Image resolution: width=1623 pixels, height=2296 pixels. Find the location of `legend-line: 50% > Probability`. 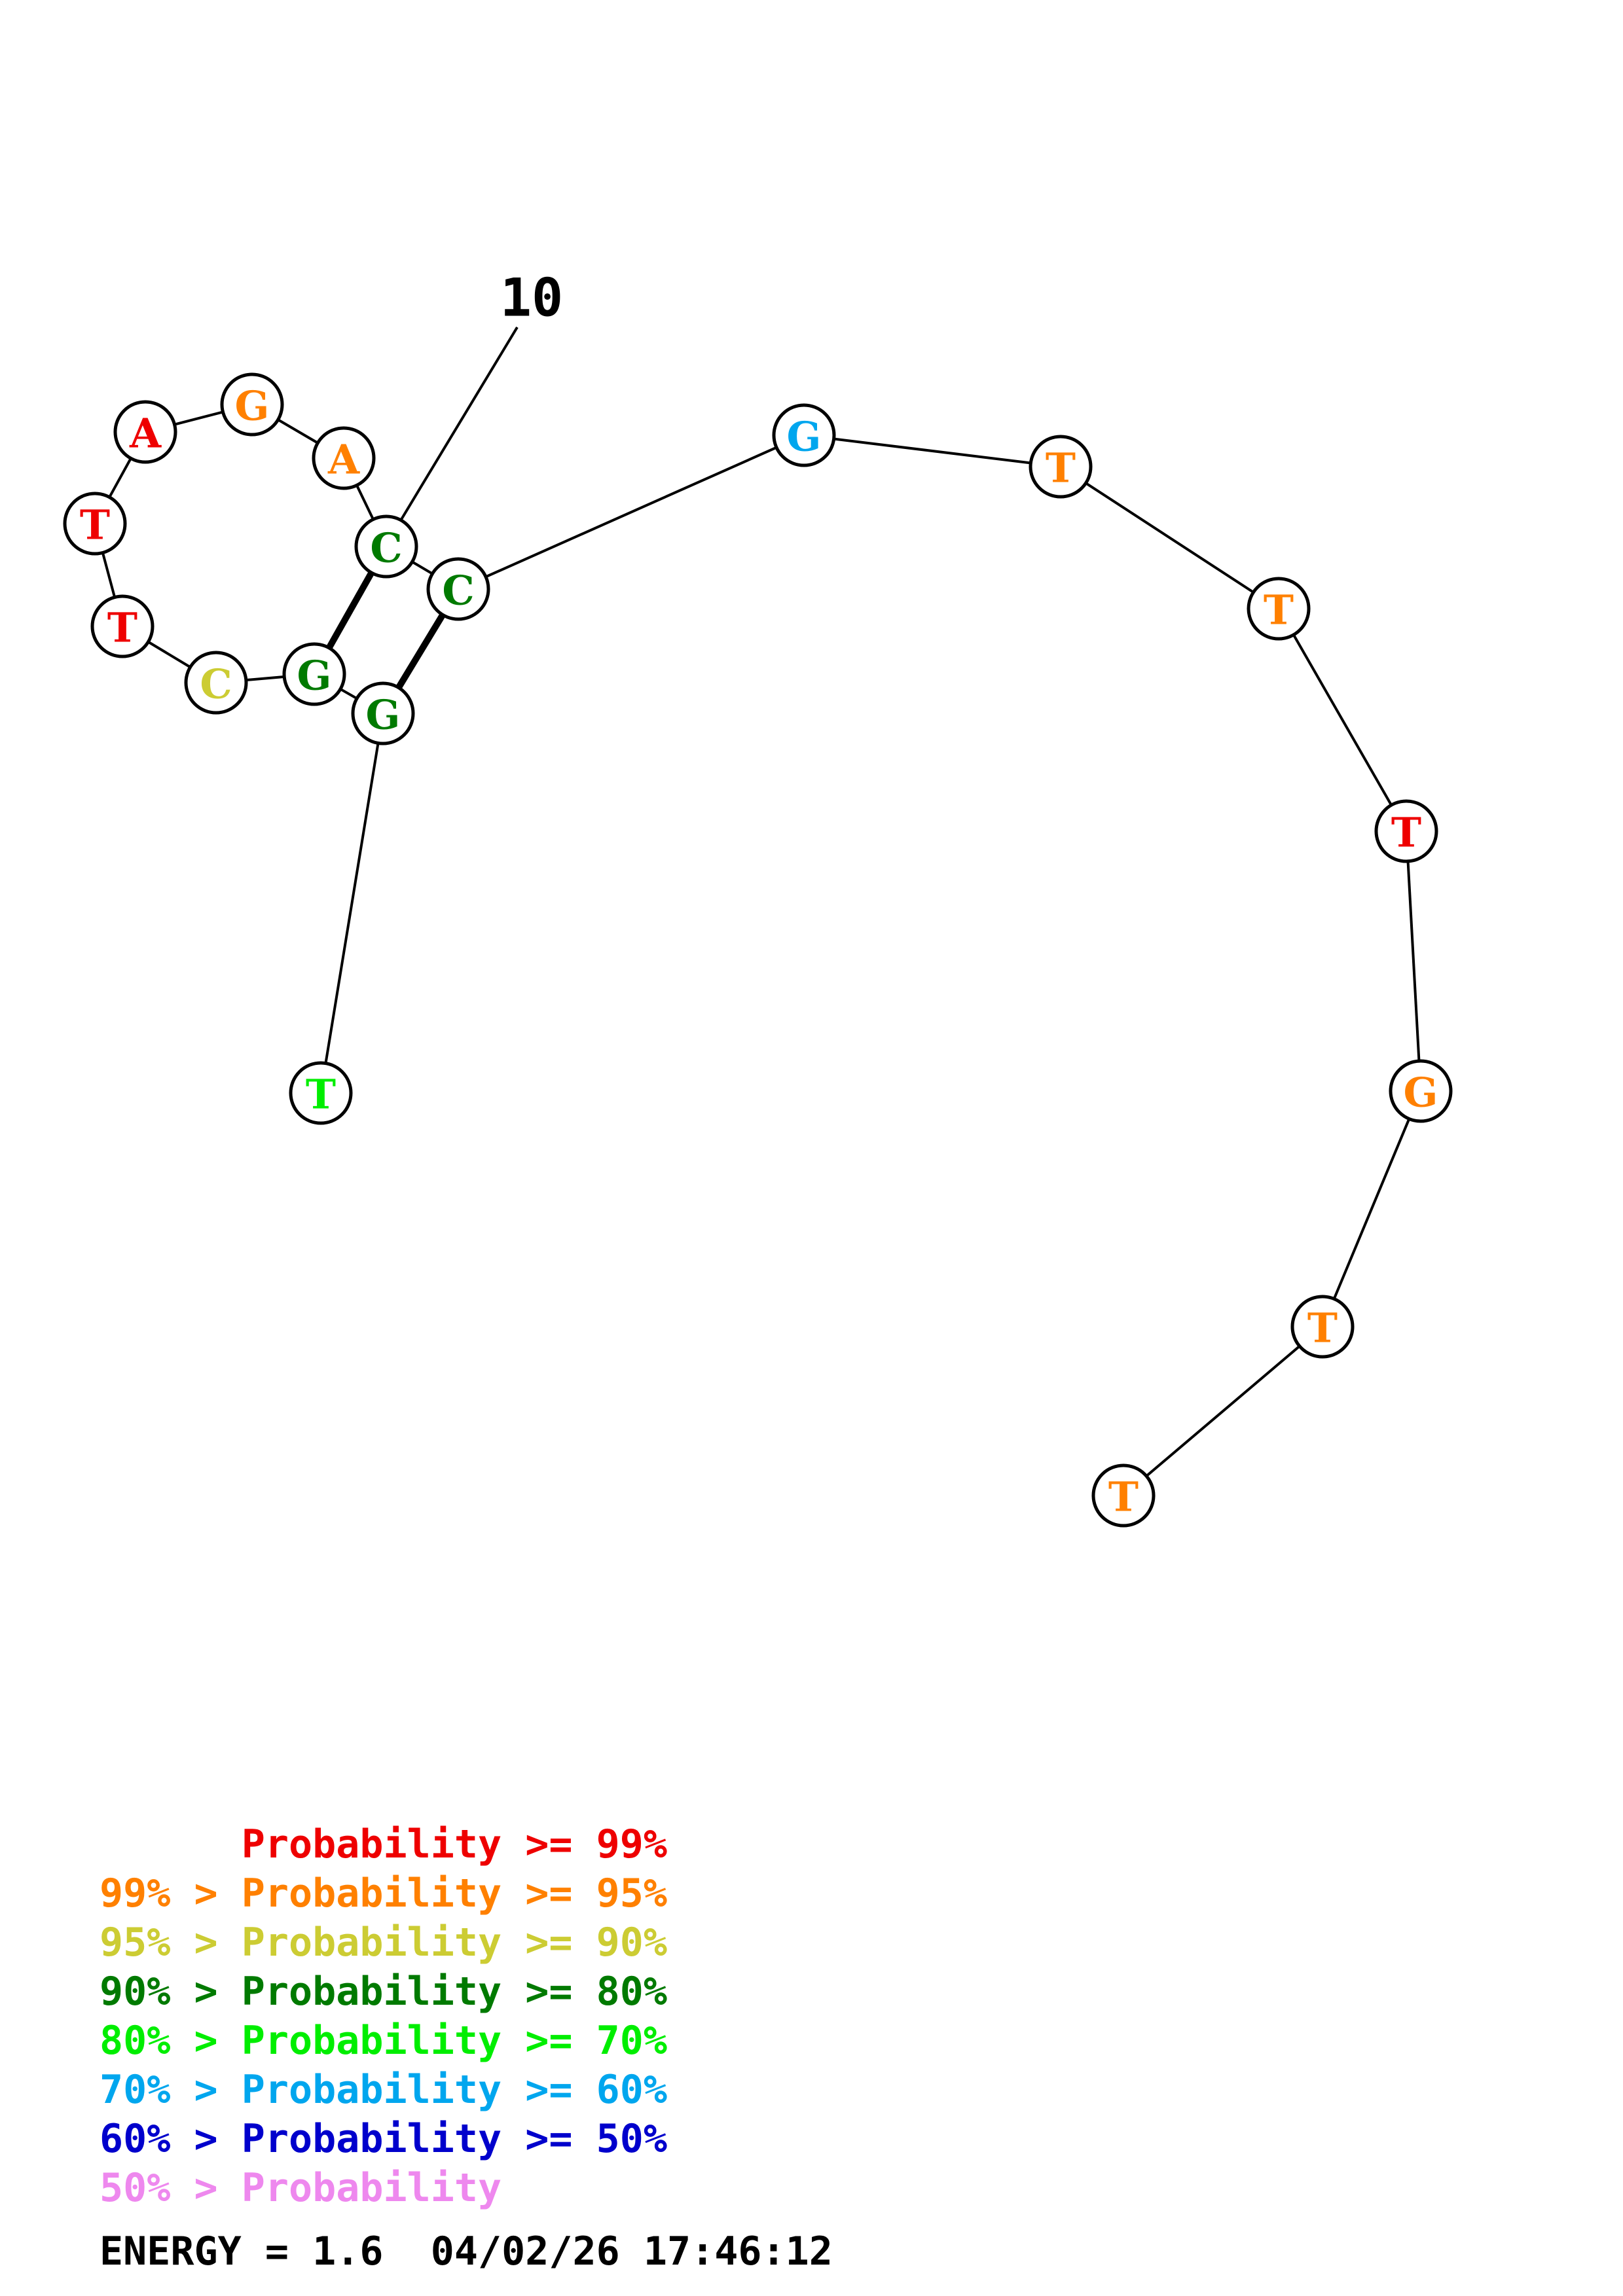

legend-line: 50% > Probability is located at coordinates (300, 2188).